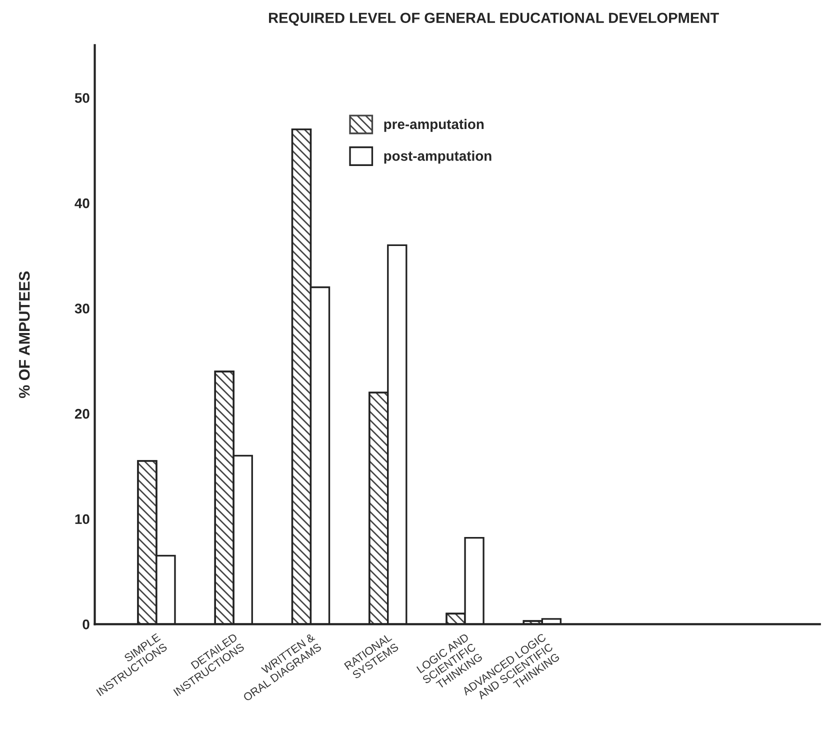 This screenshot has width=824, height=752. What do you see at coordinates (24, 334) in the screenshot?
I see `y-axis-title: % OF AMPUTEES` at bounding box center [24, 334].